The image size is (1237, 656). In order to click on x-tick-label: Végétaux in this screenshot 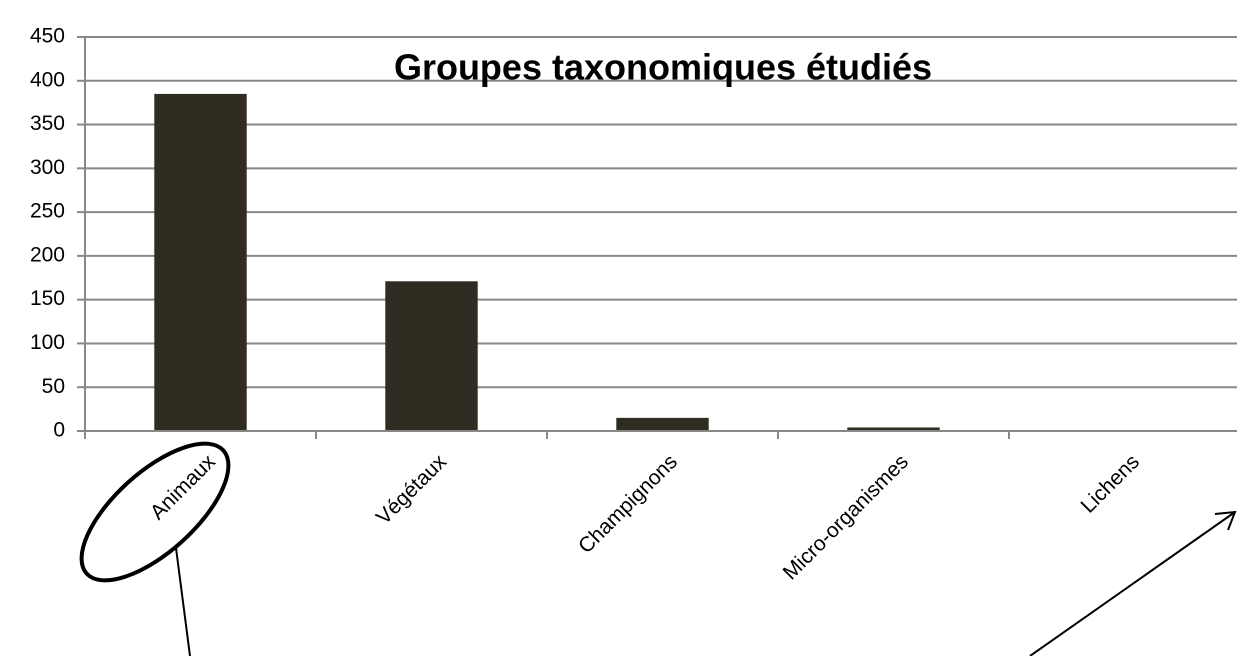, I will do `click(411, 489)`.